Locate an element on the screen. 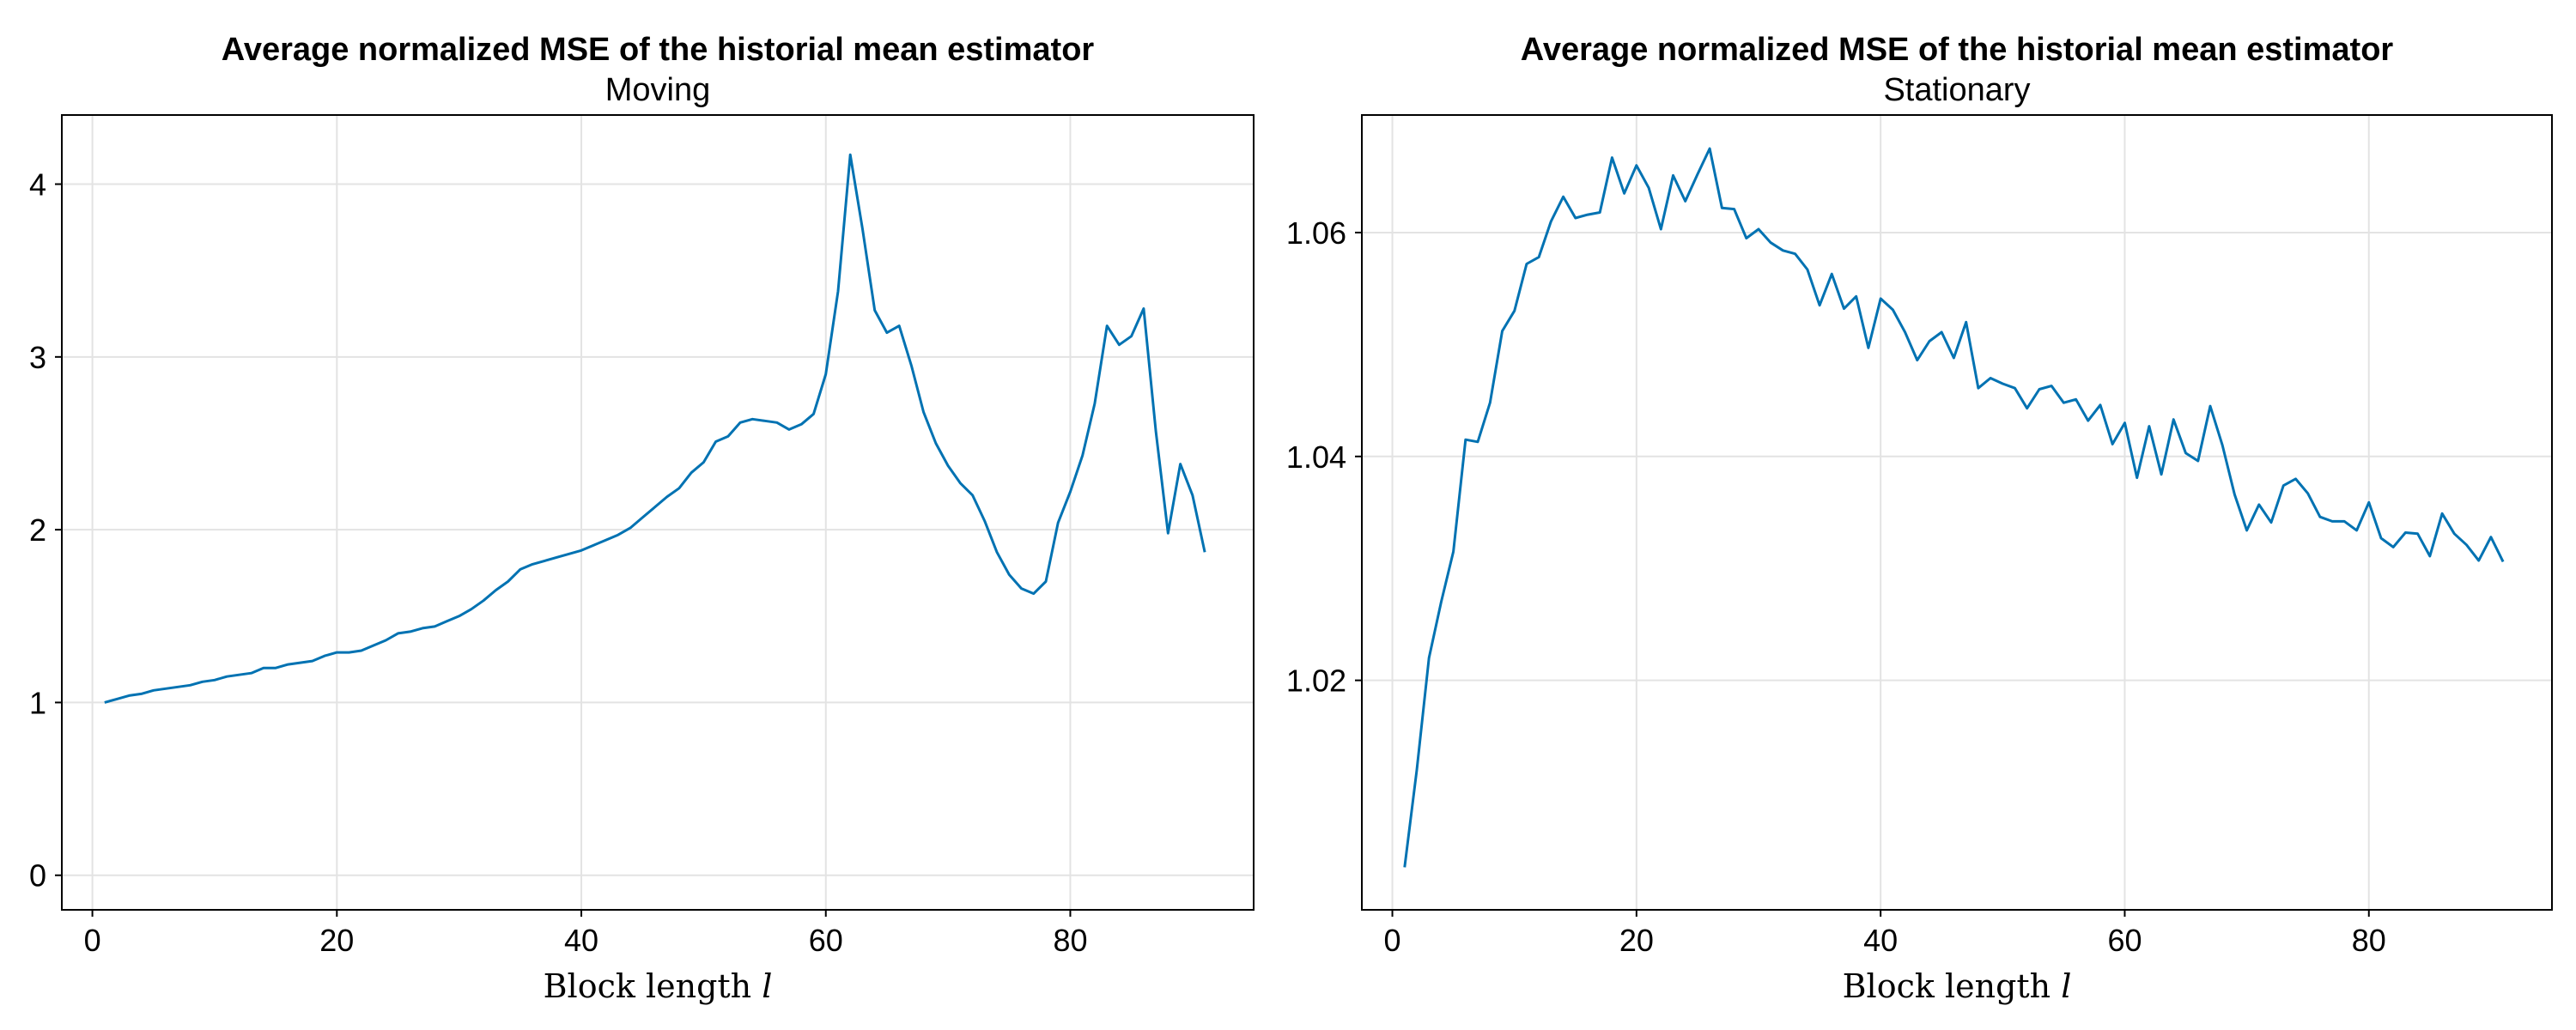  y-tick-label: 2 is located at coordinates (37, 530).